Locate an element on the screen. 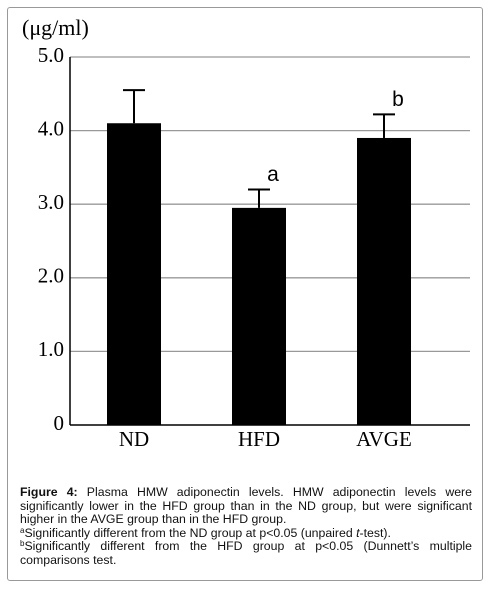 The width and height of the screenshot is (492, 590). annotation: b is located at coordinates (398, 99).